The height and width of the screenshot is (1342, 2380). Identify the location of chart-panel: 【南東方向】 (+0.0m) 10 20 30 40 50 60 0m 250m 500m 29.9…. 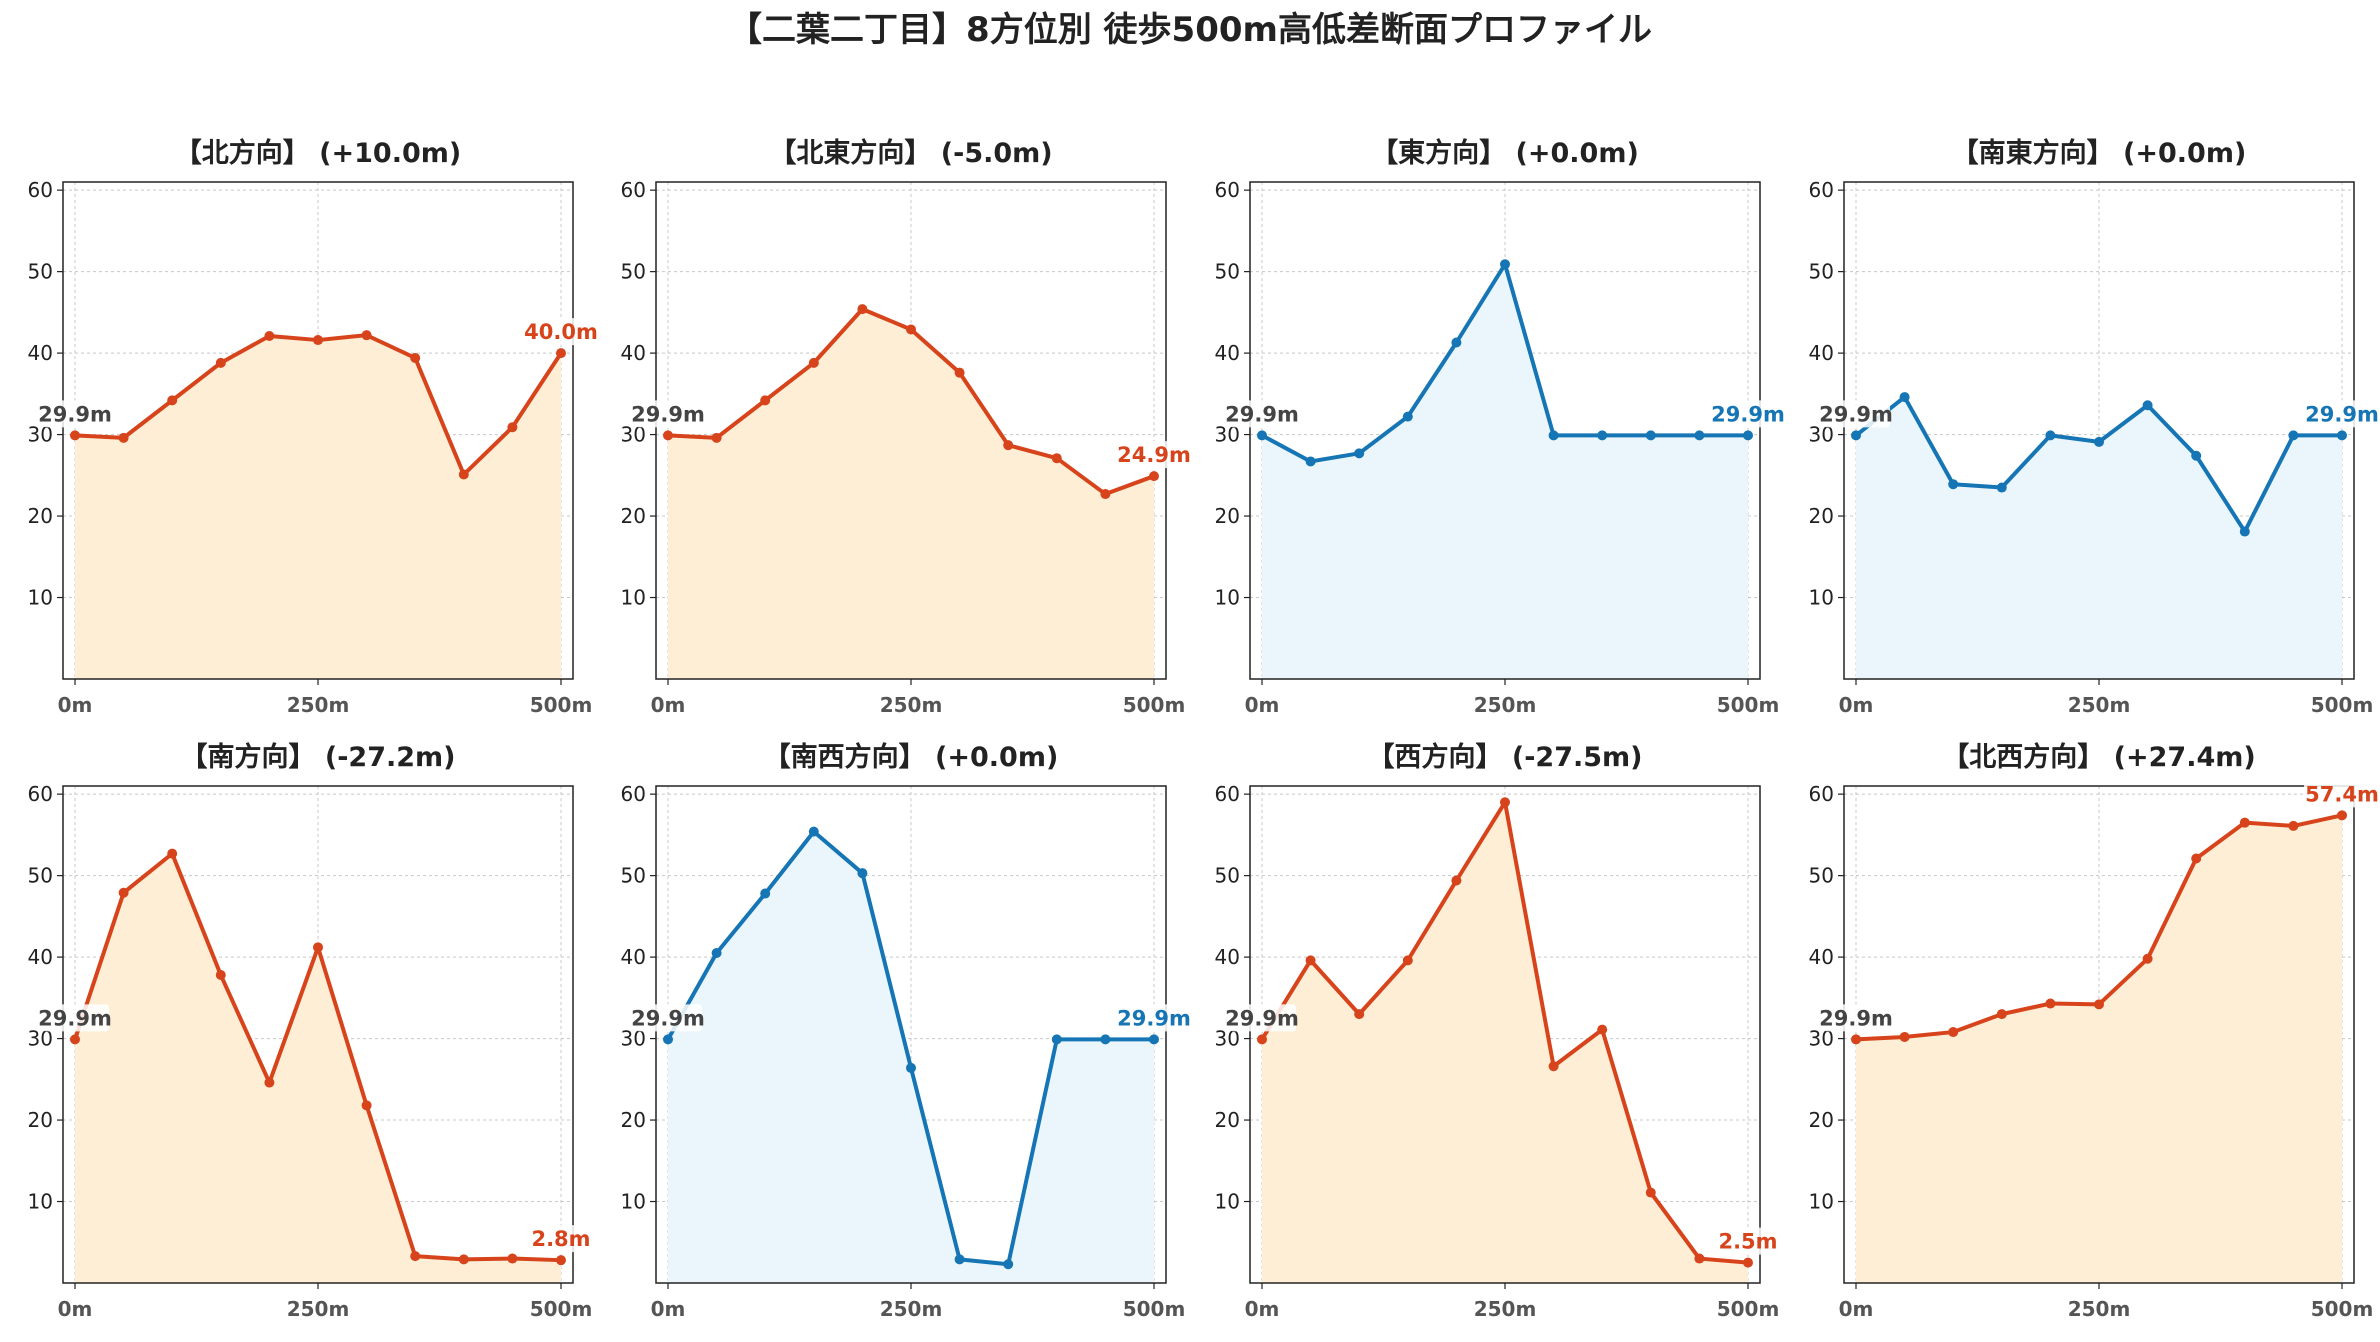
(2088, 433).